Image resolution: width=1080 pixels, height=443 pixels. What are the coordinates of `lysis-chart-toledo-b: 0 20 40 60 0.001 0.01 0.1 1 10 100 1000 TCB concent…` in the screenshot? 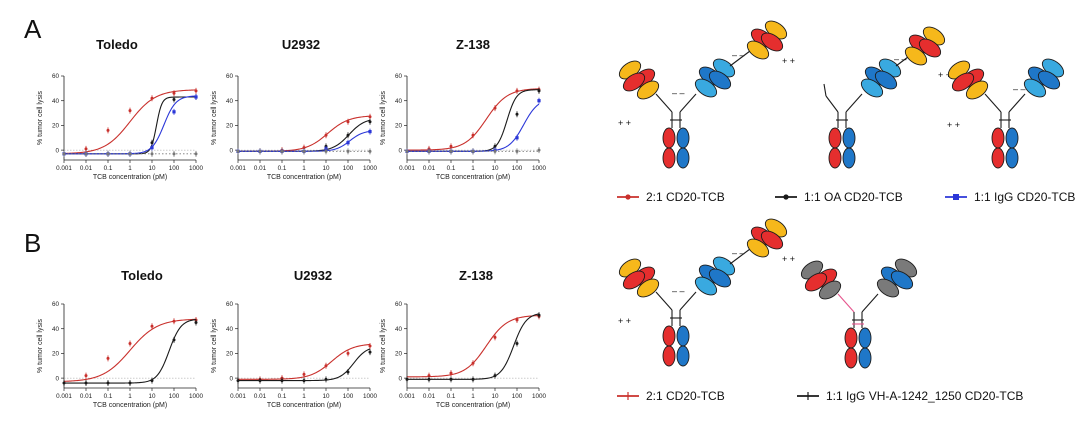 It's located at (120, 355).